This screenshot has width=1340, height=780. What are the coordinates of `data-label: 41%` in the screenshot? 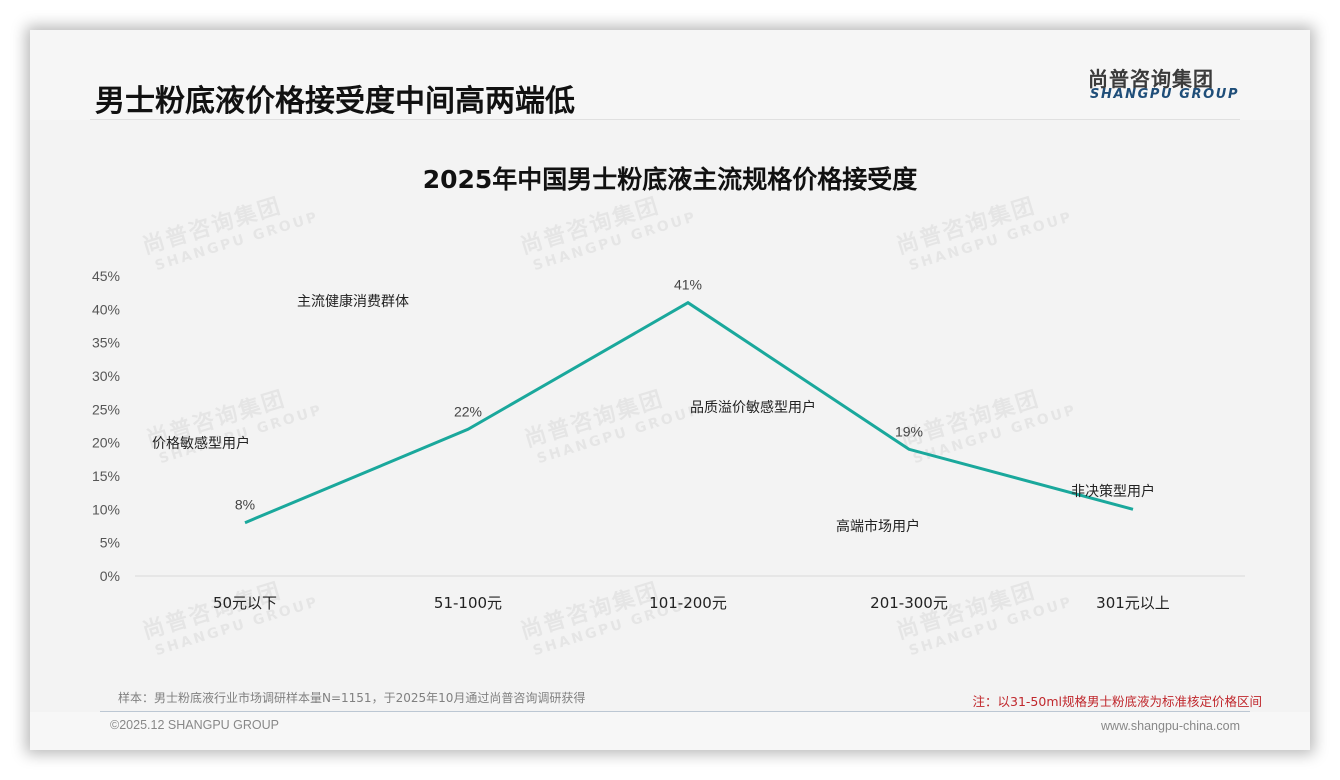 It's located at (688, 285).